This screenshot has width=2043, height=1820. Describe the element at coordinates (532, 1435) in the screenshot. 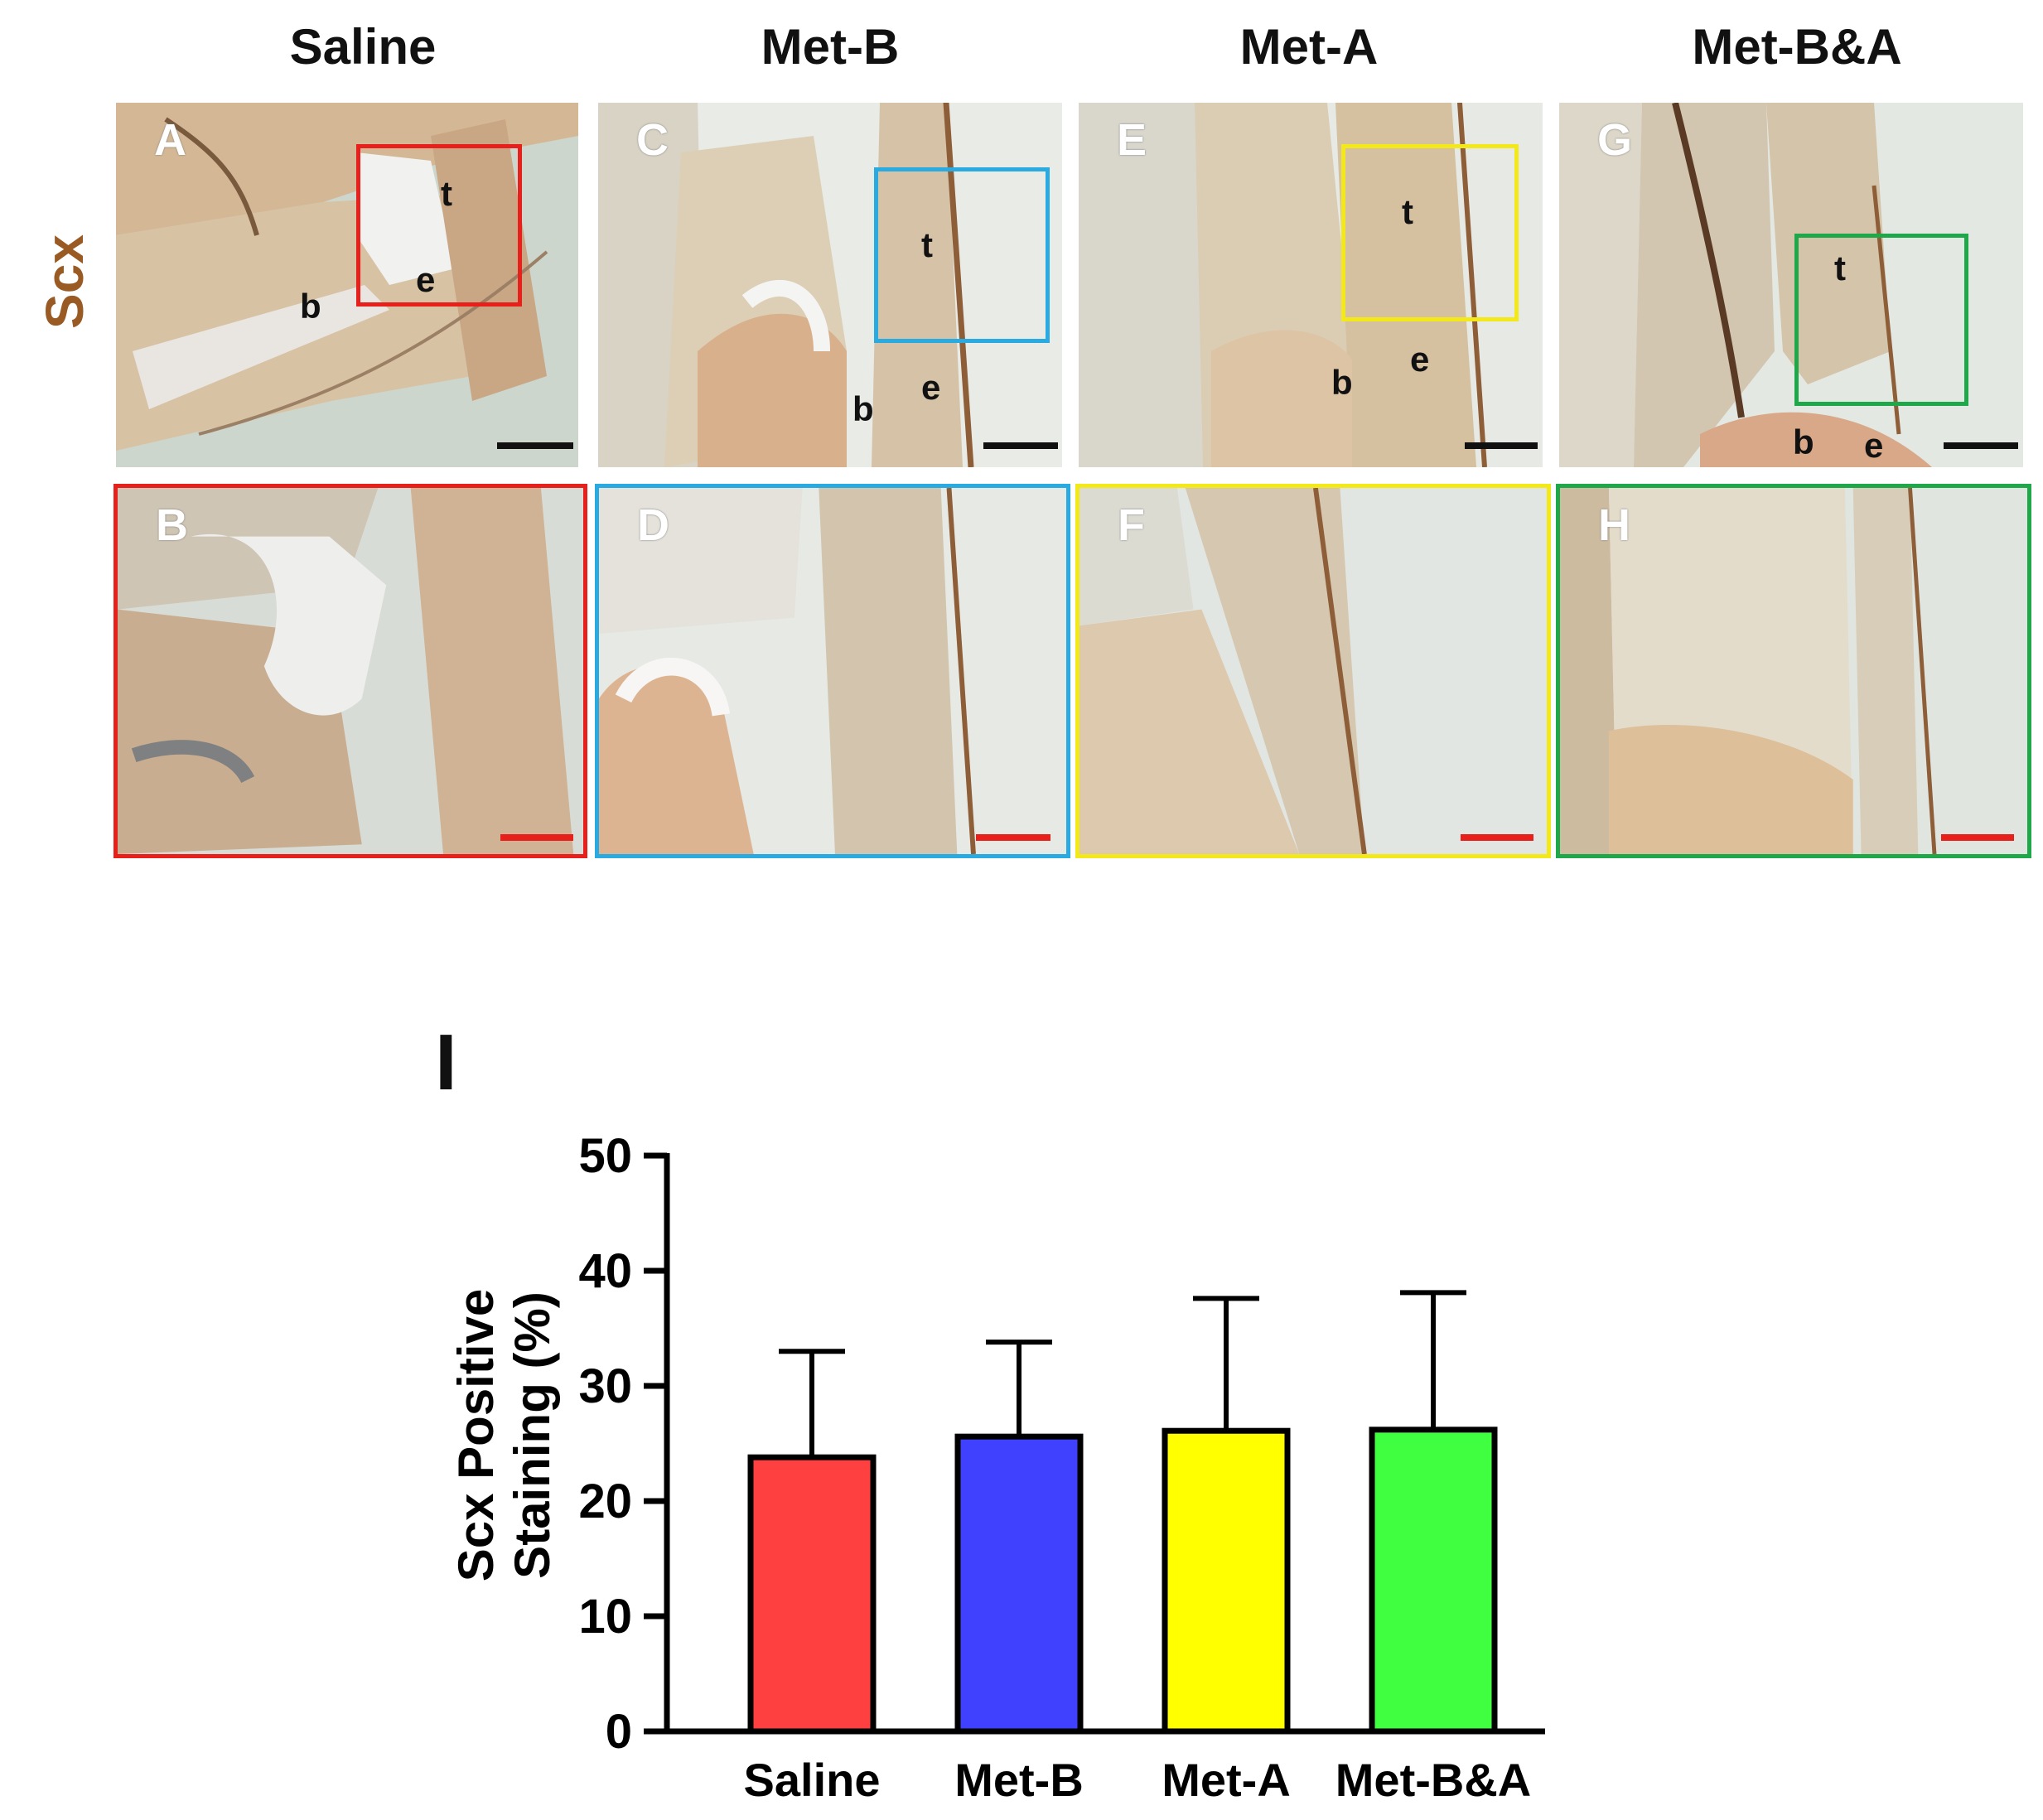

I see `y-axis-label-line: Staining (%)` at that location.